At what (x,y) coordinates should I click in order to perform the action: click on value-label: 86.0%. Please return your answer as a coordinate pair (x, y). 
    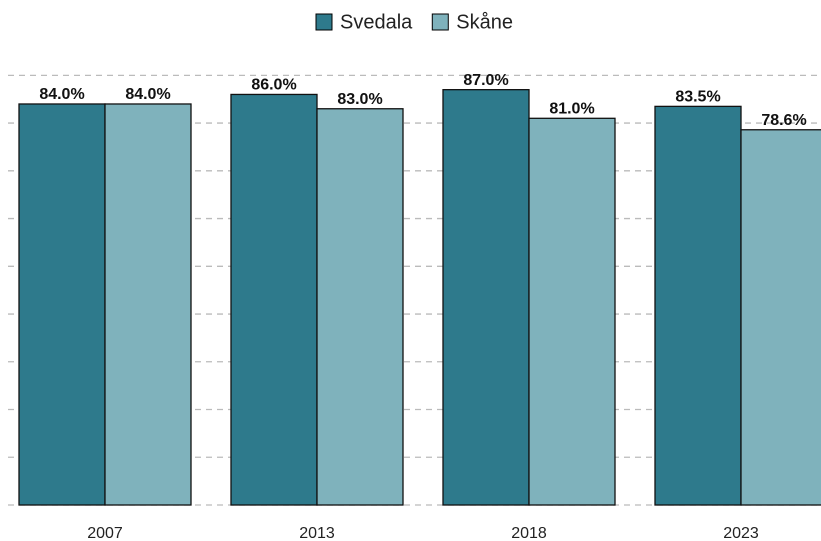
    Looking at the image, I should click on (273, 85).